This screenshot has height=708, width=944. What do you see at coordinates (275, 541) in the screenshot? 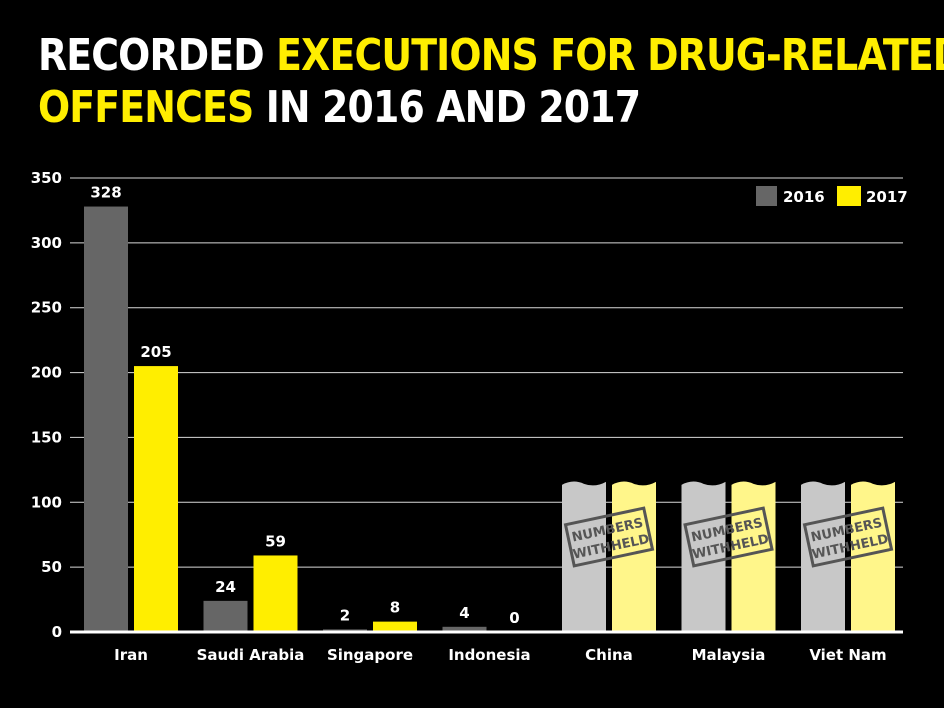
I see `data-label: 59` at bounding box center [275, 541].